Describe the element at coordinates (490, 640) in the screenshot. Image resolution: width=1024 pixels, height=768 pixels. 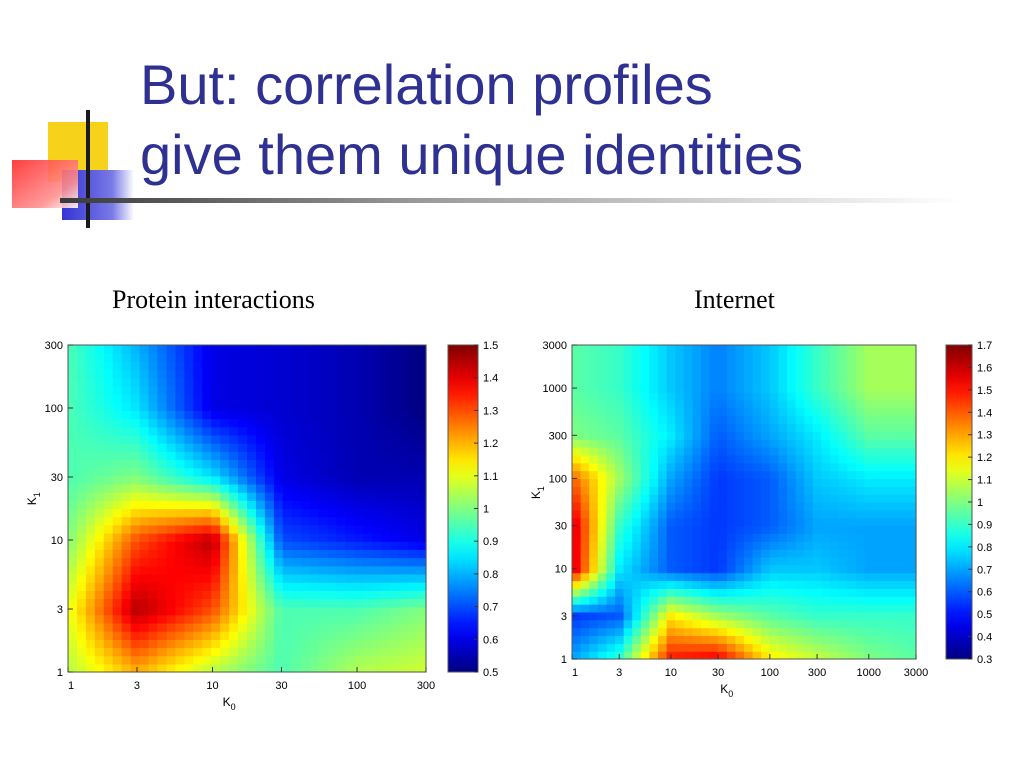
I see `colorbar-tick-label: 0.6` at that location.